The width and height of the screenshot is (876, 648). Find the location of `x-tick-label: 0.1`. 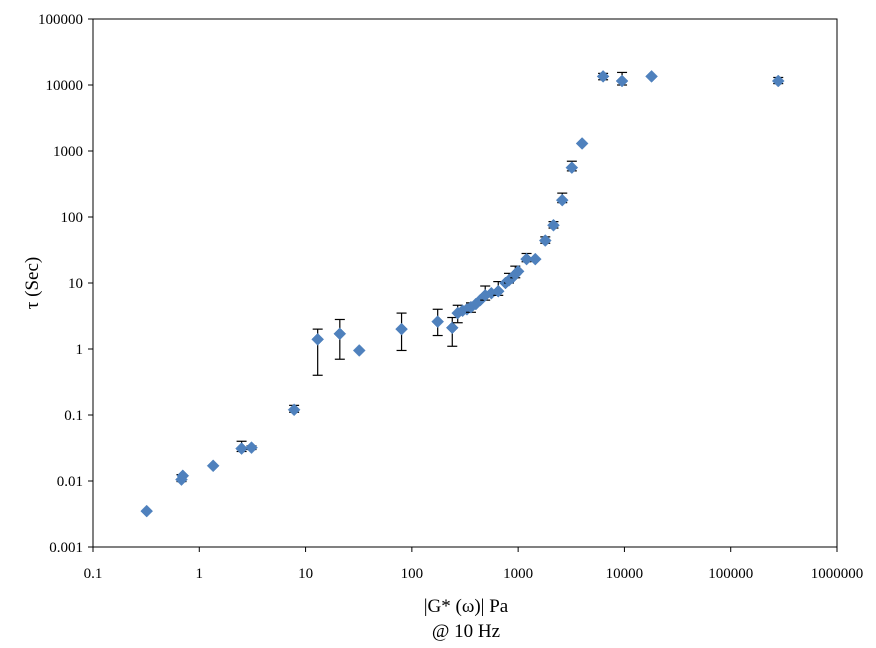

x-tick-label: 0.1 is located at coordinates (93, 574).